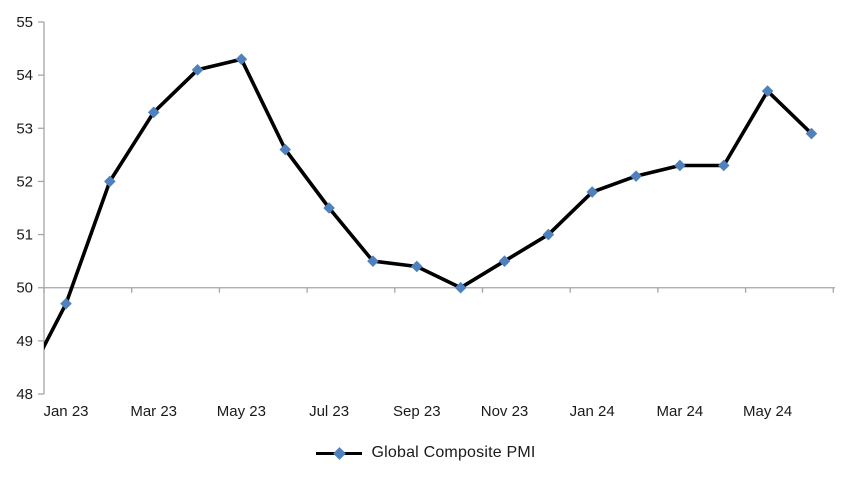  What do you see at coordinates (592, 411) in the screenshot?
I see `x-tick-label: Jan 24` at bounding box center [592, 411].